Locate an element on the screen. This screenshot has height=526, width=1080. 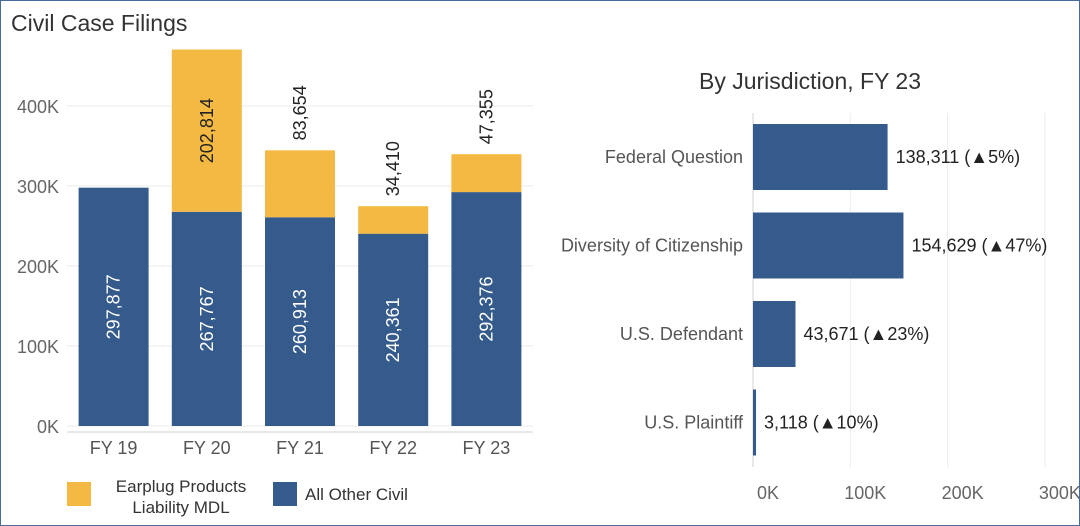
bar-value-label: 34,410 is located at coordinates (393, 168).